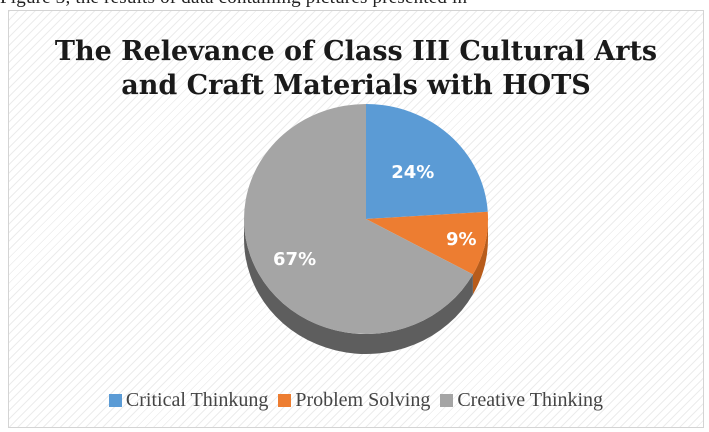 This screenshot has height=432, width=709. I want to click on legend-item-critical-thinking: Critical Thinkung, so click(188, 400).